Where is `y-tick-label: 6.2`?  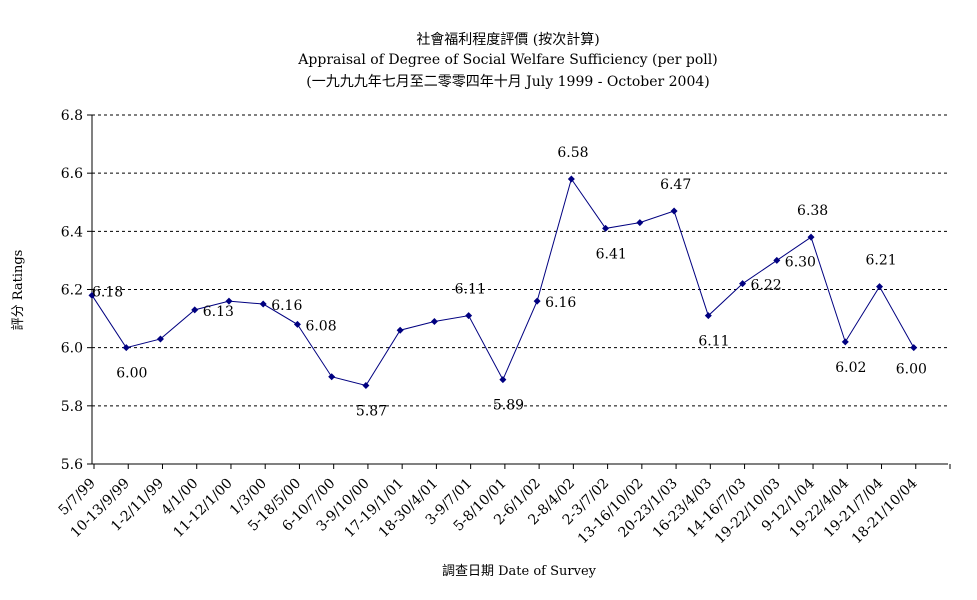 y-tick-label: 6.2 is located at coordinates (72, 291).